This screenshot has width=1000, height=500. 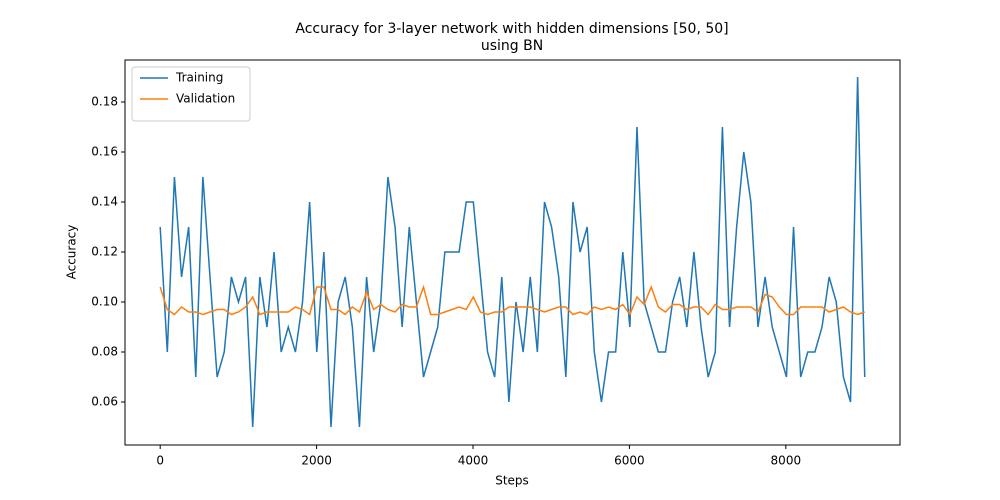 I want to click on y-tick-label: 0.18, so click(x=104, y=102).